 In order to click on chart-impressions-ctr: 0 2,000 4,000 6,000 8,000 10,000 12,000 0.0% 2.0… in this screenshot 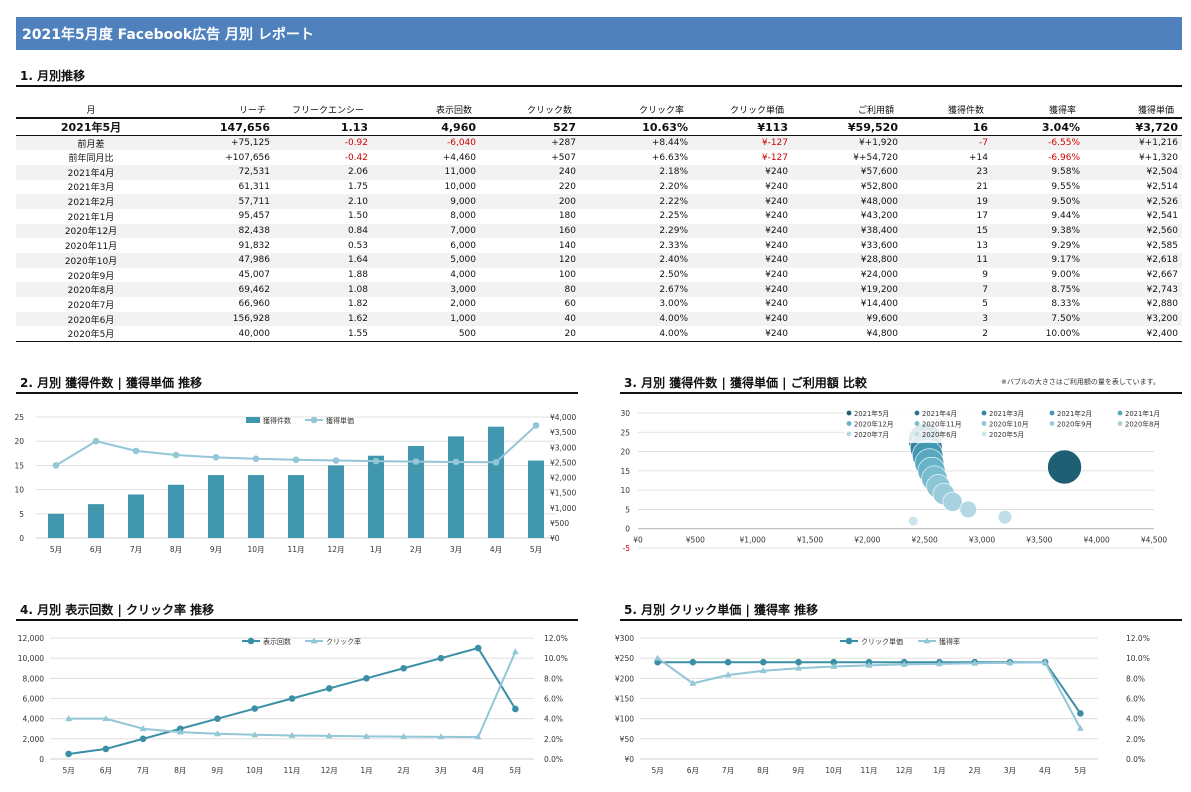, I will do `click(293, 704)`.